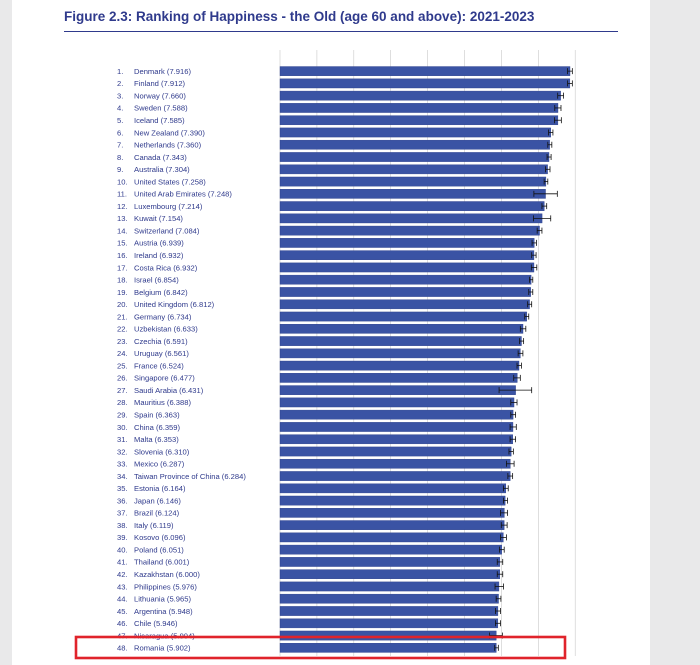 The height and width of the screenshot is (665, 700). Describe the element at coordinates (160, 157) in the screenshot. I see `country-label: Canada (7.343)` at that location.